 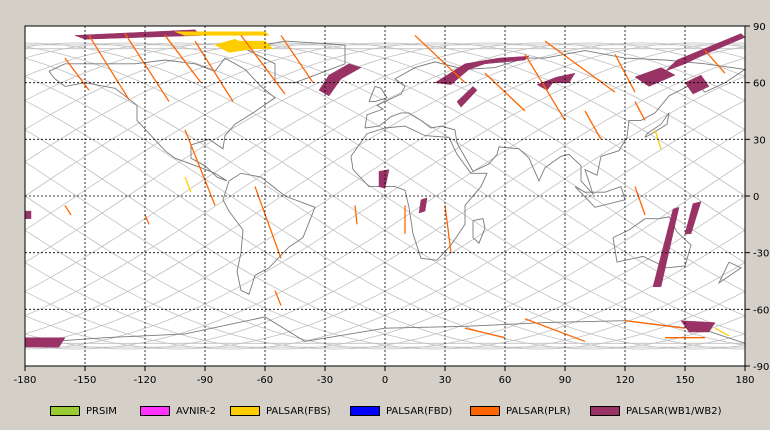 What do you see at coordinates (761, 367) in the screenshot?
I see `lat-tick-label: -90` at bounding box center [761, 367].